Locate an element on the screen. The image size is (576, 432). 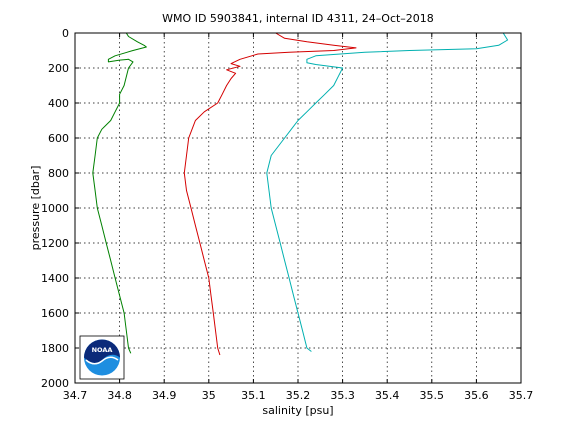
noaa-logo: NOAA is located at coordinates (102, 357).